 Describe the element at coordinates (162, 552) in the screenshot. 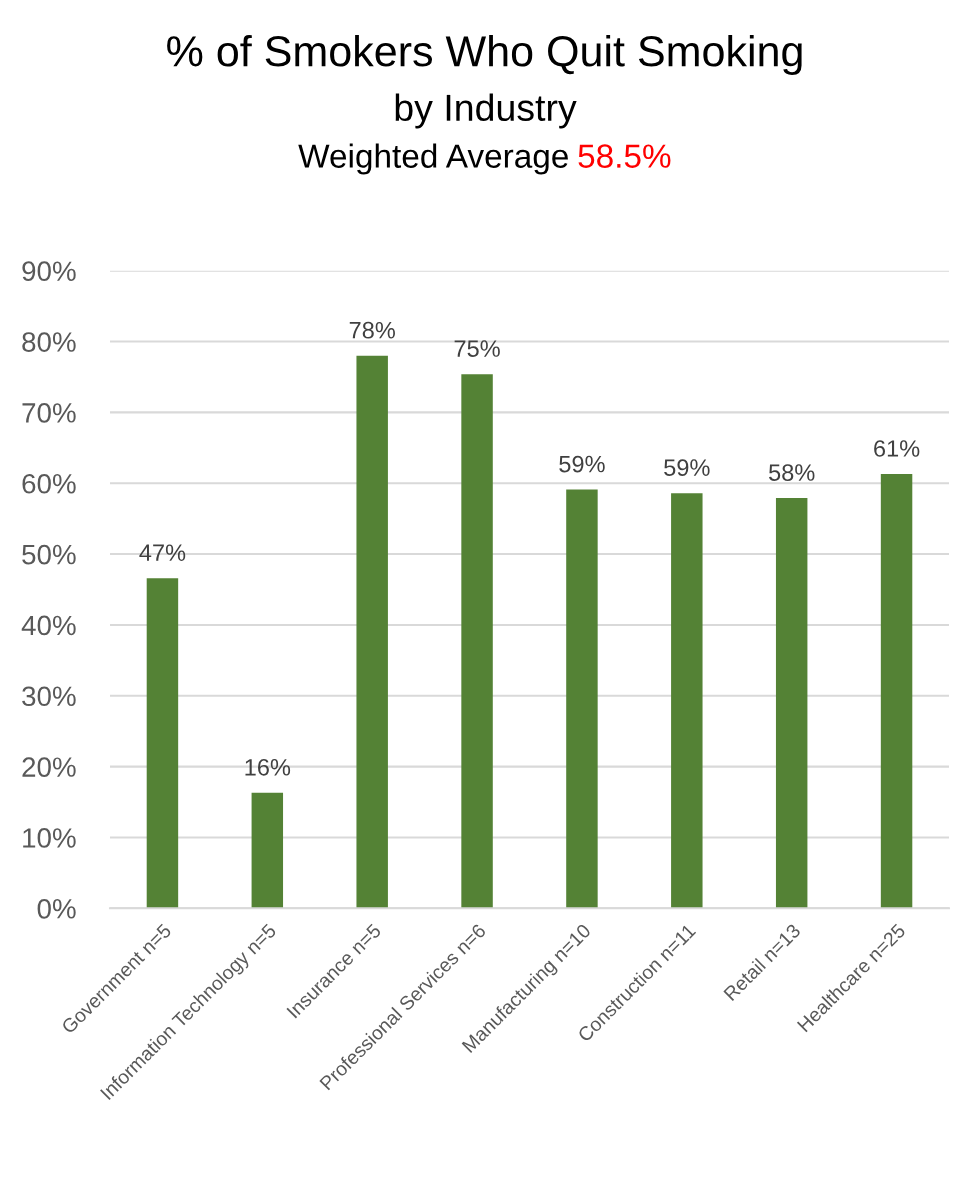

I see `data-label: 47%` at that location.